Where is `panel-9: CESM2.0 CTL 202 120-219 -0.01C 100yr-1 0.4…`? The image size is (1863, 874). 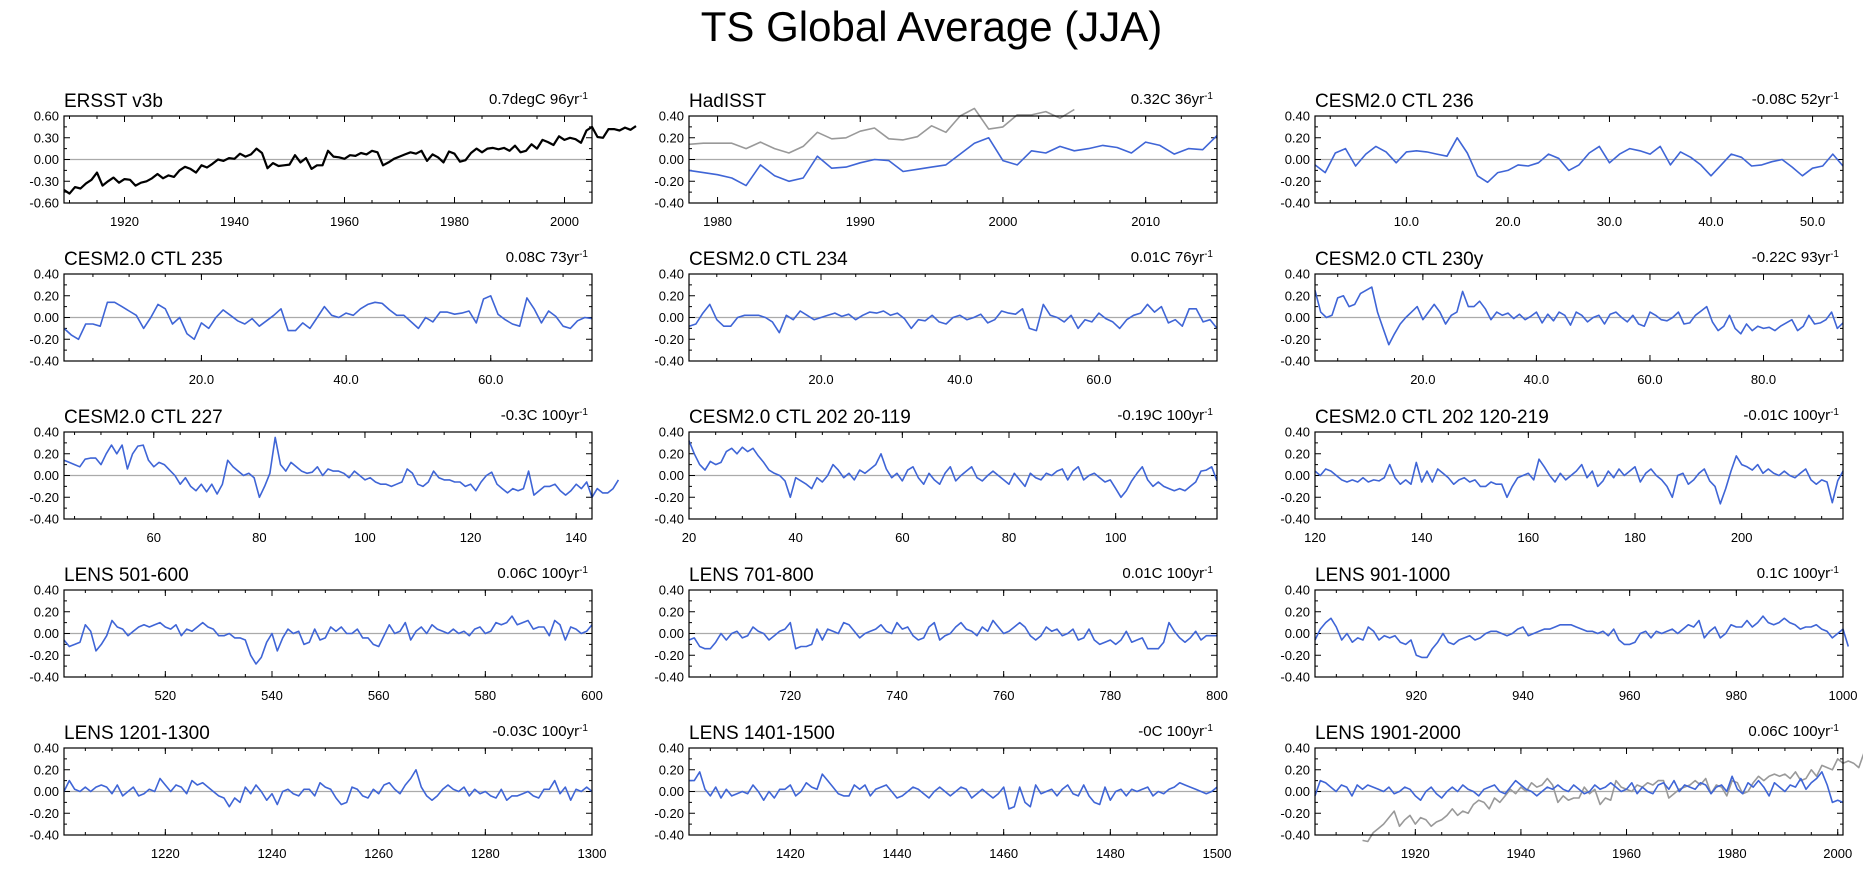 panel-9: CESM2.0 CTL 202 120-219 -0.01C 100yr-1 0.4… is located at coordinates (1562, 476).